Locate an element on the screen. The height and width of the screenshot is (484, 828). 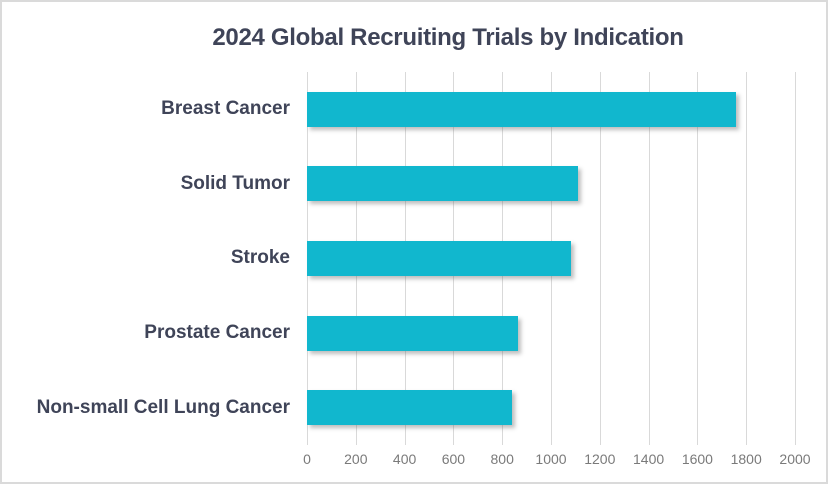
category-label: Breast Cancer is located at coordinates (225, 109).